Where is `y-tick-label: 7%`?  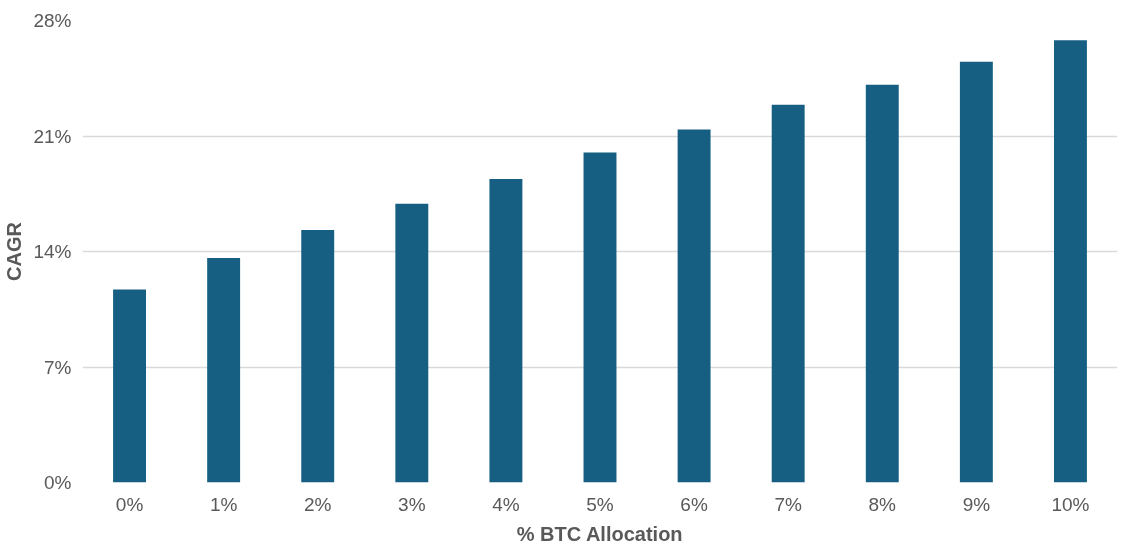
y-tick-label: 7% is located at coordinates (58, 367).